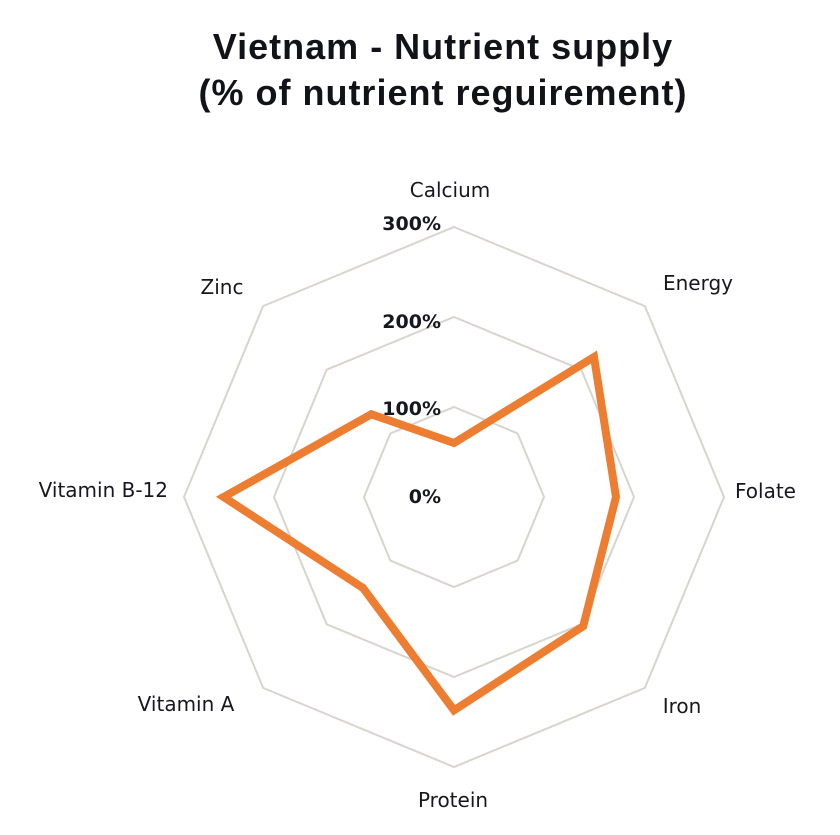 This screenshot has width=840, height=835. What do you see at coordinates (103, 490) in the screenshot?
I see `axis-label-vitamin-b-12: Vitamin B-12` at bounding box center [103, 490].